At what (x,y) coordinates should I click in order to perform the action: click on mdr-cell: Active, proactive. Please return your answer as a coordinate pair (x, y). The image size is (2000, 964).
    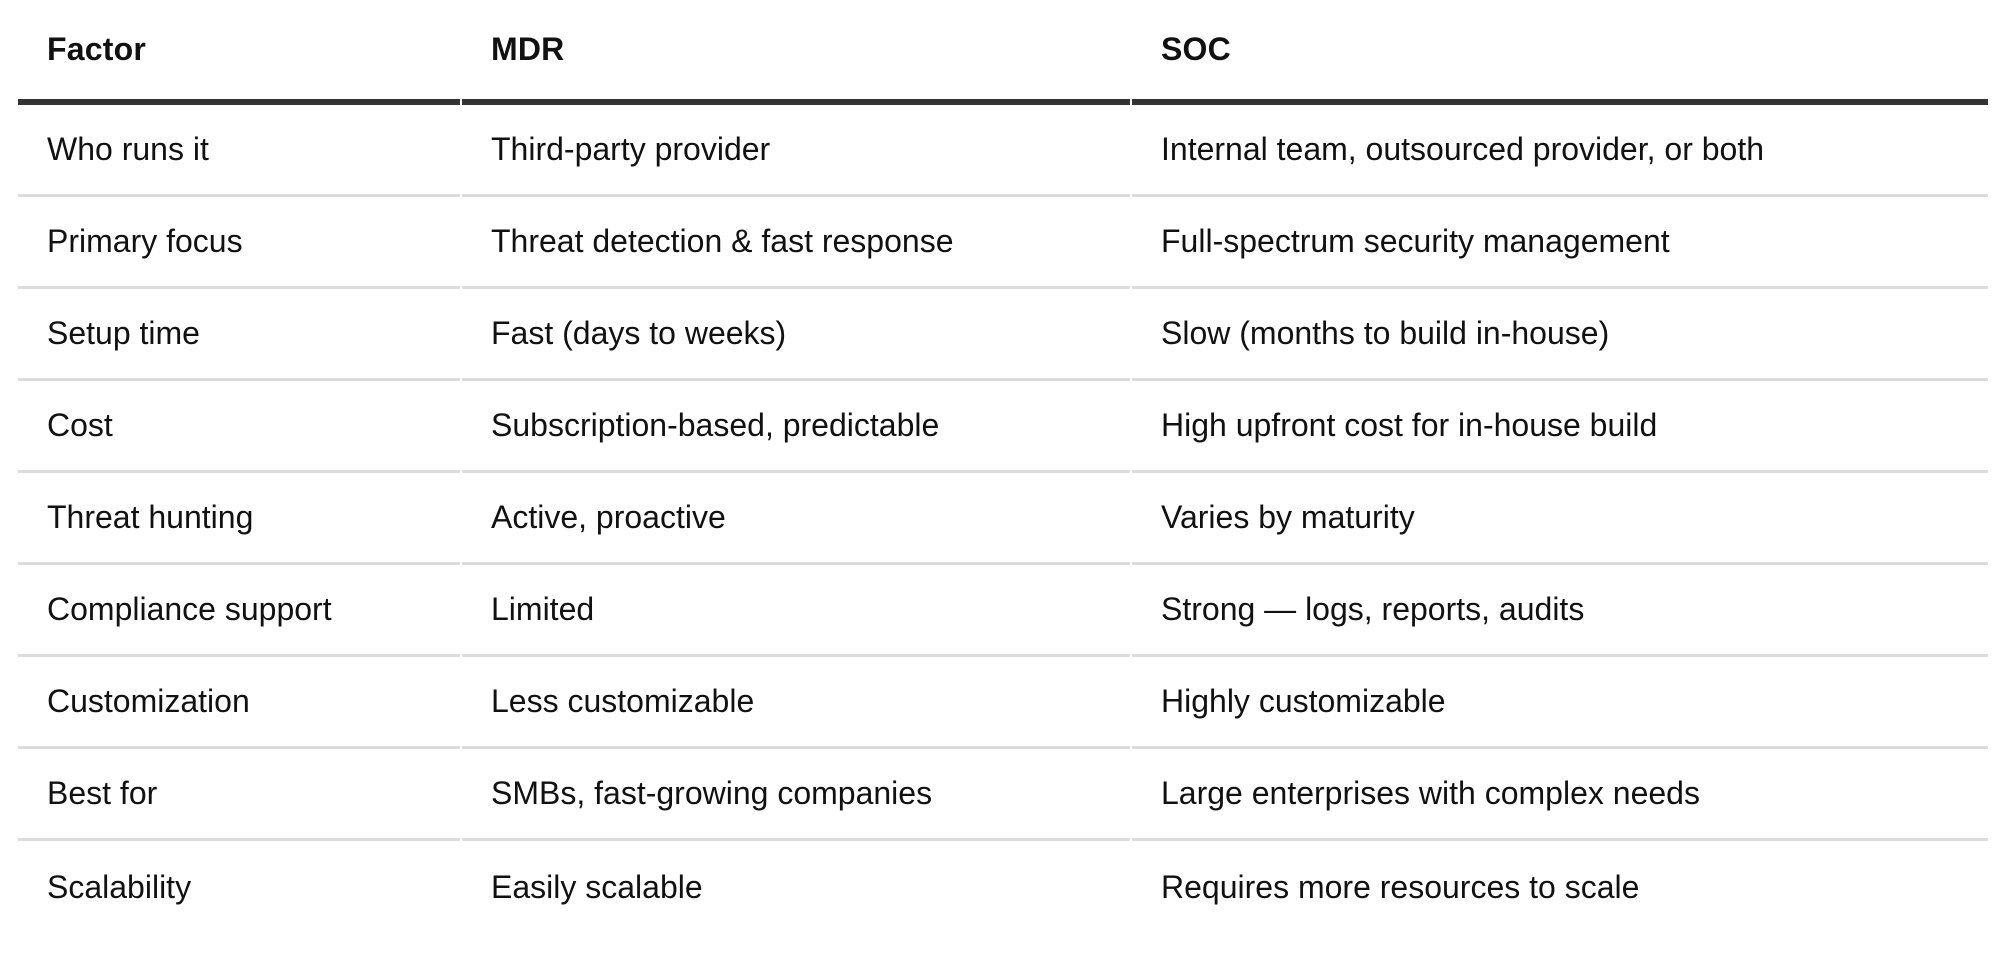
    Looking at the image, I should click on (796, 519).